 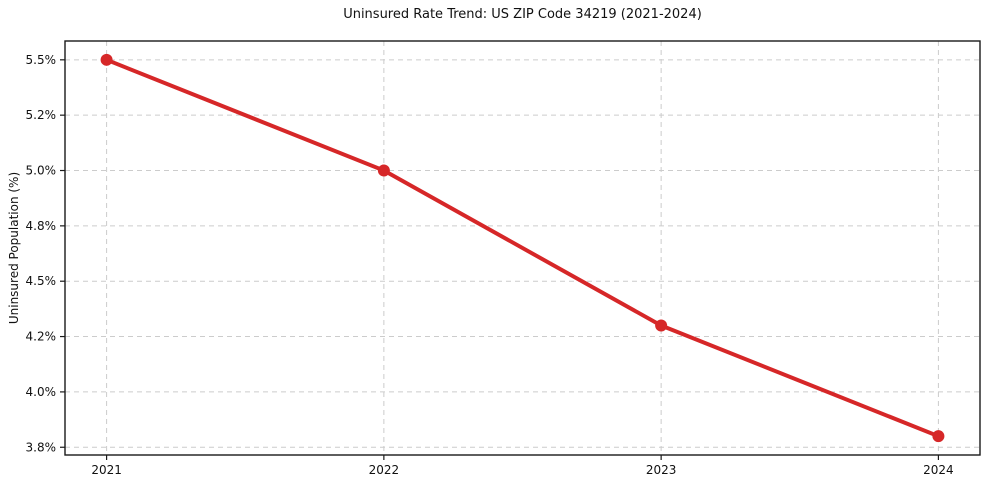 I want to click on y-tick-label: 4.8%, so click(x=41, y=226).